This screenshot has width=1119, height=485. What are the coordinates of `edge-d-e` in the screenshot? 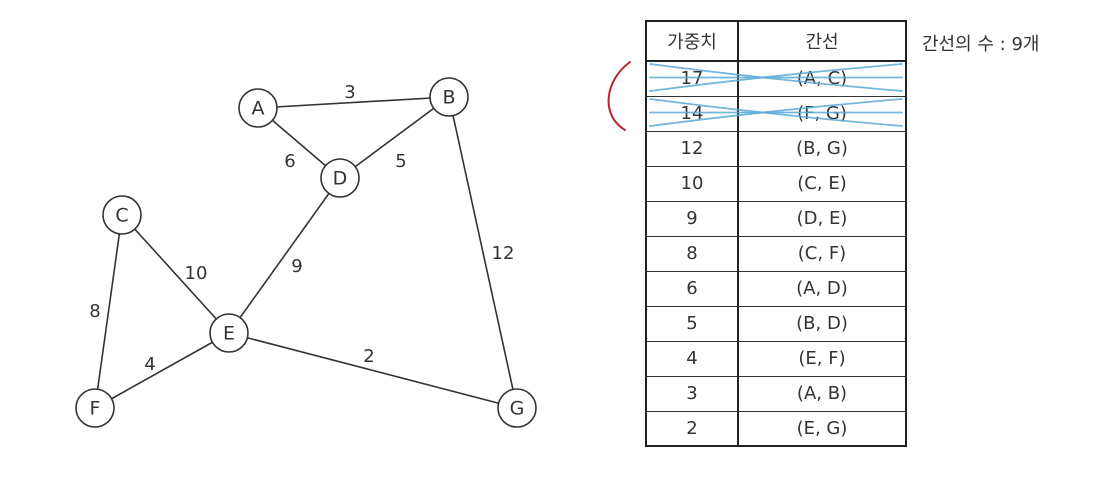 It's located at (284, 255).